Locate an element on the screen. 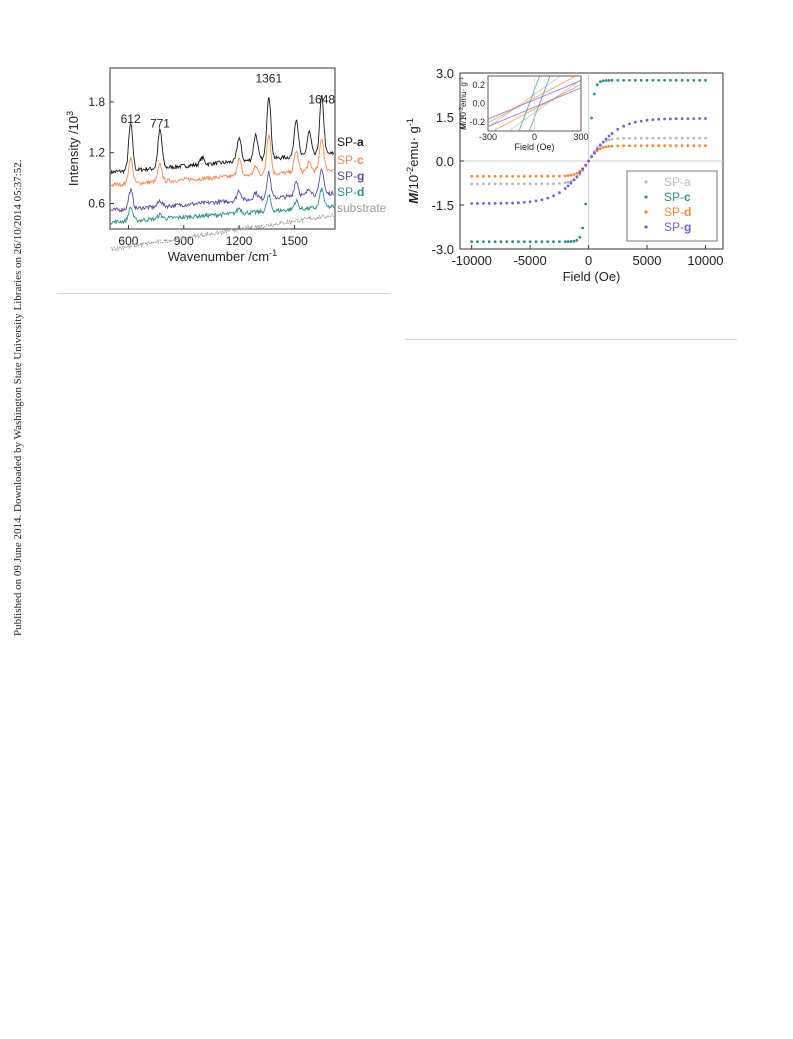 This screenshot has height=1039, width=793. right-divider is located at coordinates (571, 339).